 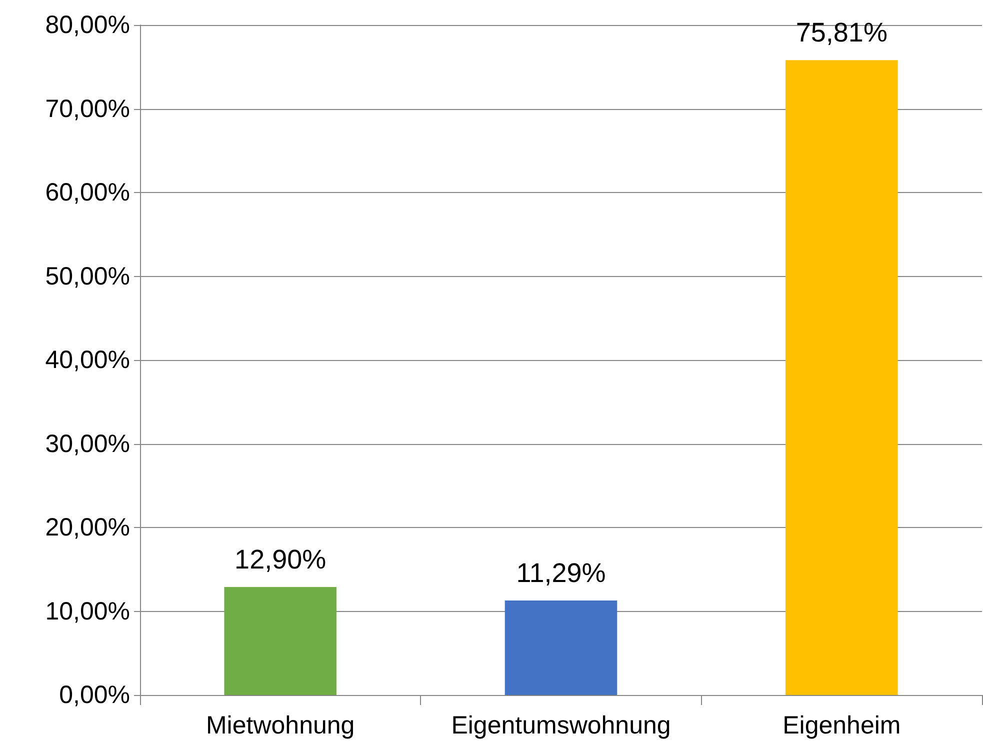 I want to click on x-tick-label: Mietwohnung, so click(x=280, y=726).